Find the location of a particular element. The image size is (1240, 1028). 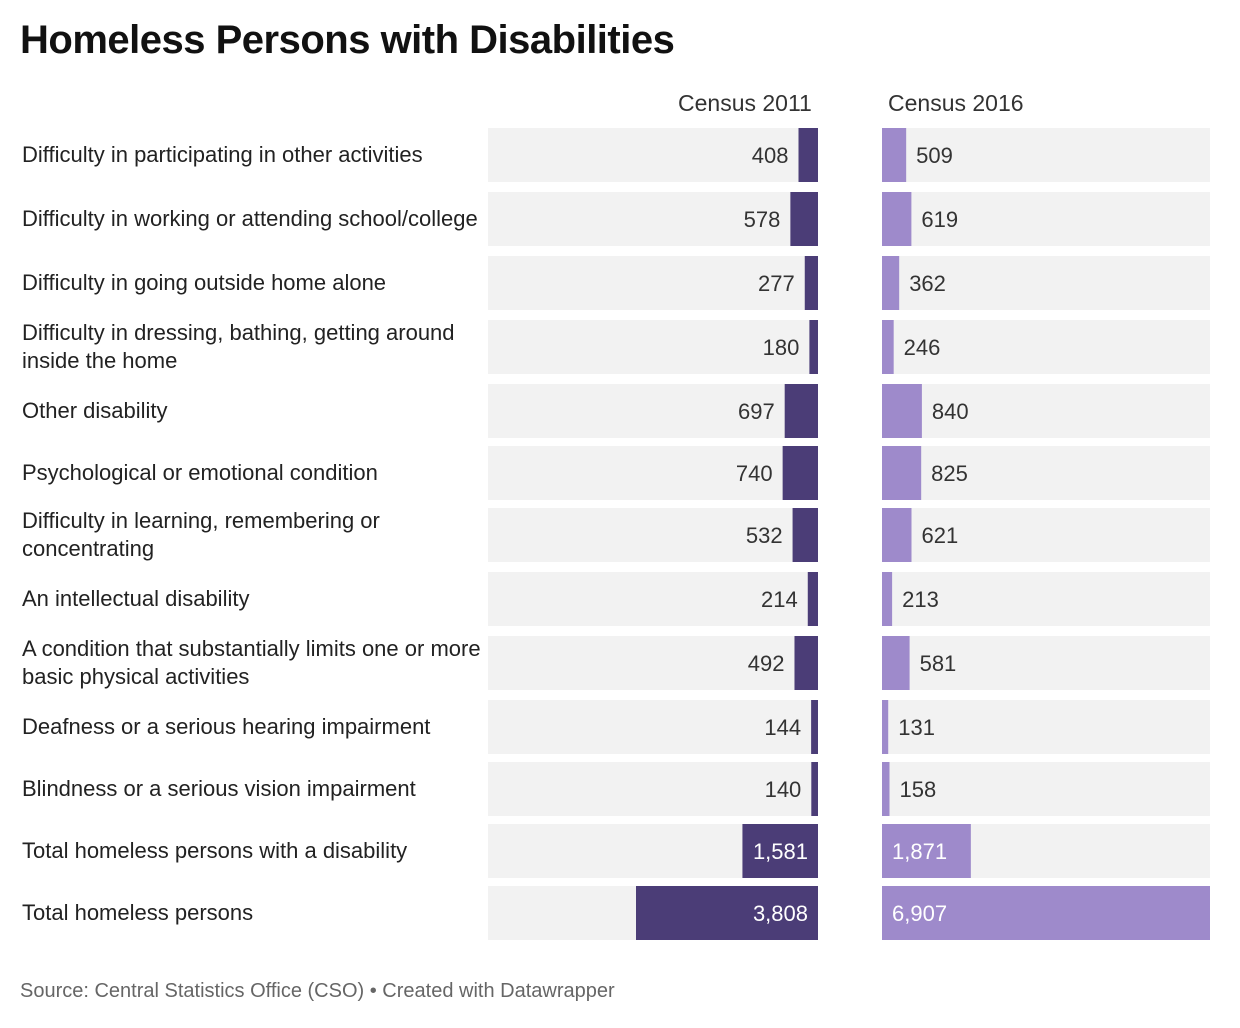

value-label-2011: 408 is located at coordinates (770, 155).